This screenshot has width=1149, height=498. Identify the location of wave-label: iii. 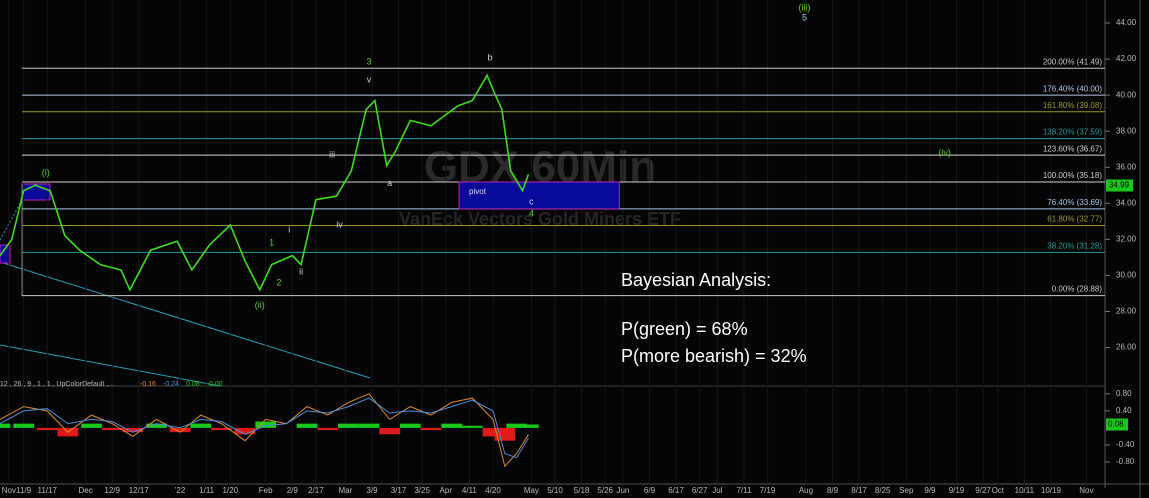
(332, 155).